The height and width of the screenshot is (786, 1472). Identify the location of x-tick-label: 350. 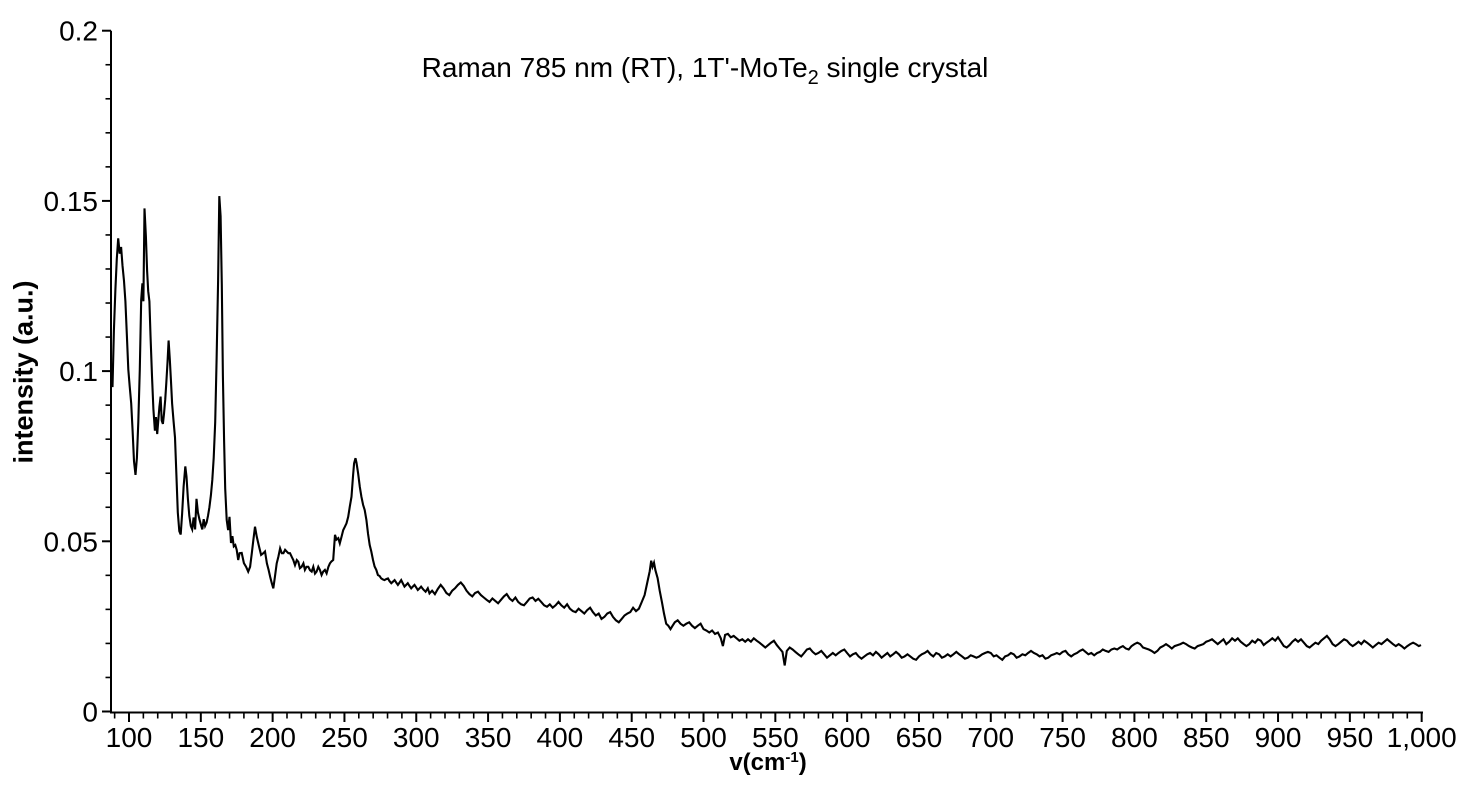
(488, 737).